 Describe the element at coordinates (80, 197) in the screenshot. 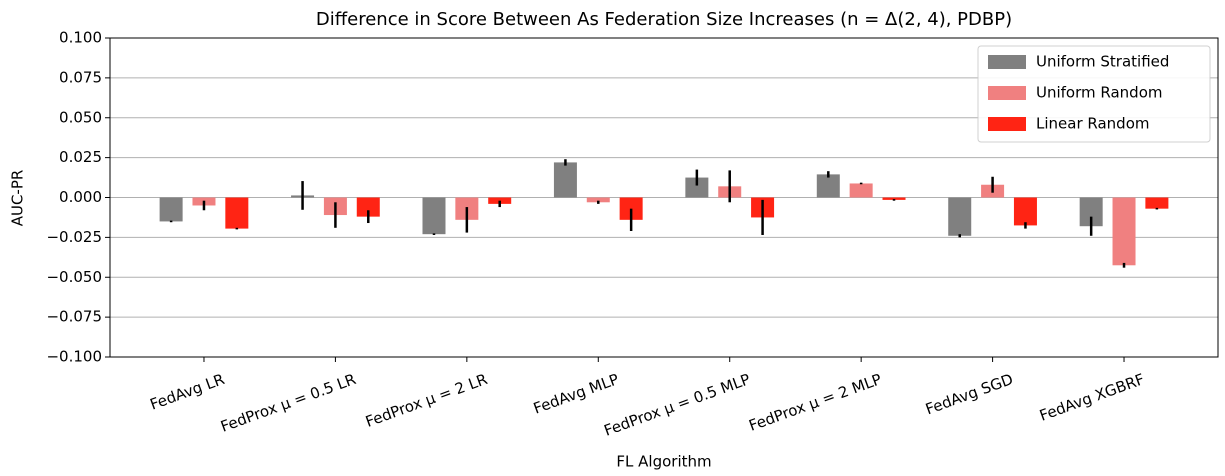

I see `y-tick-label: 0.000` at that location.